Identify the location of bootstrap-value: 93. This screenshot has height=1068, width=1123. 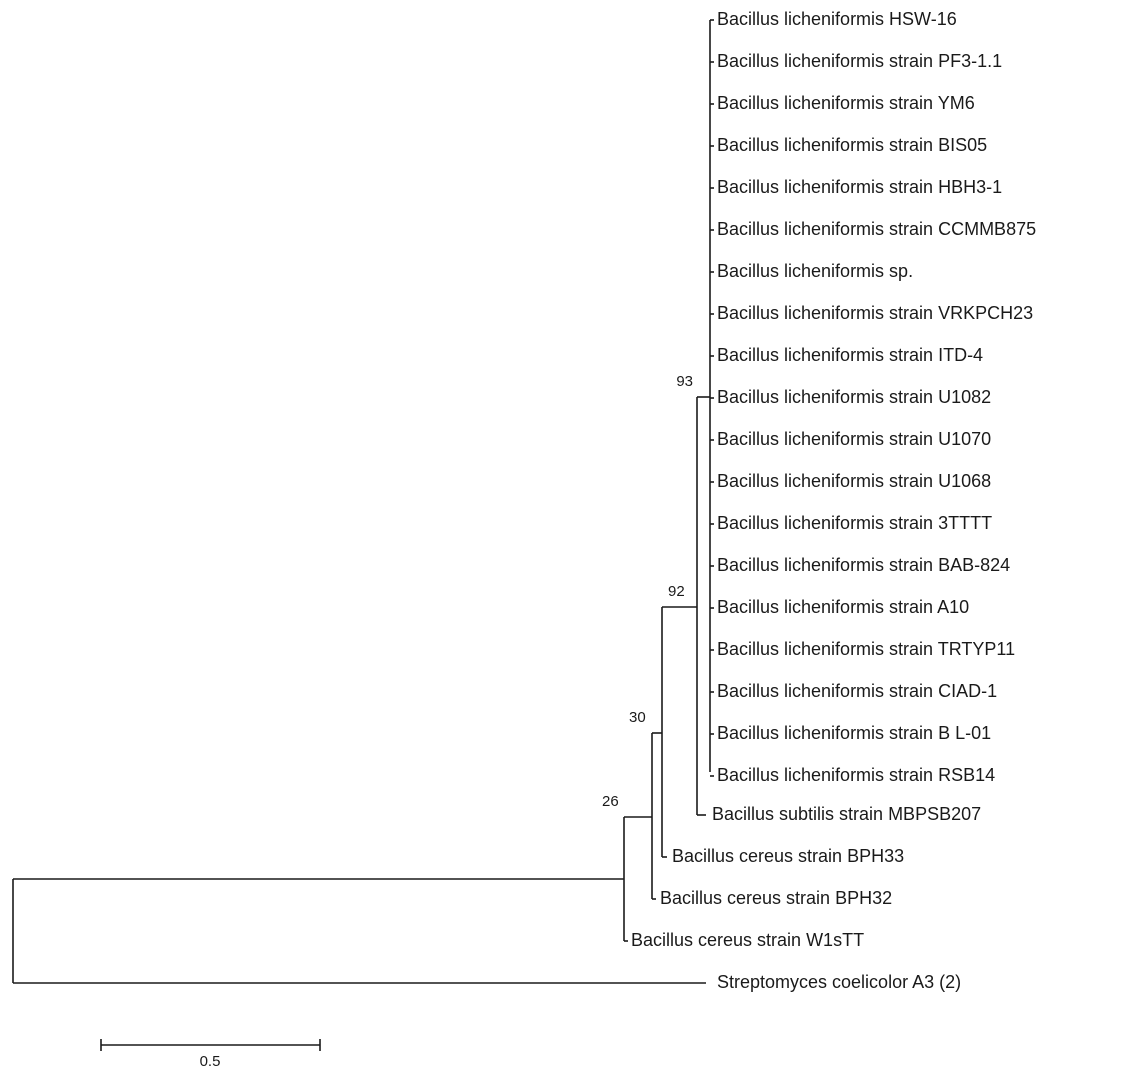
(684, 381).